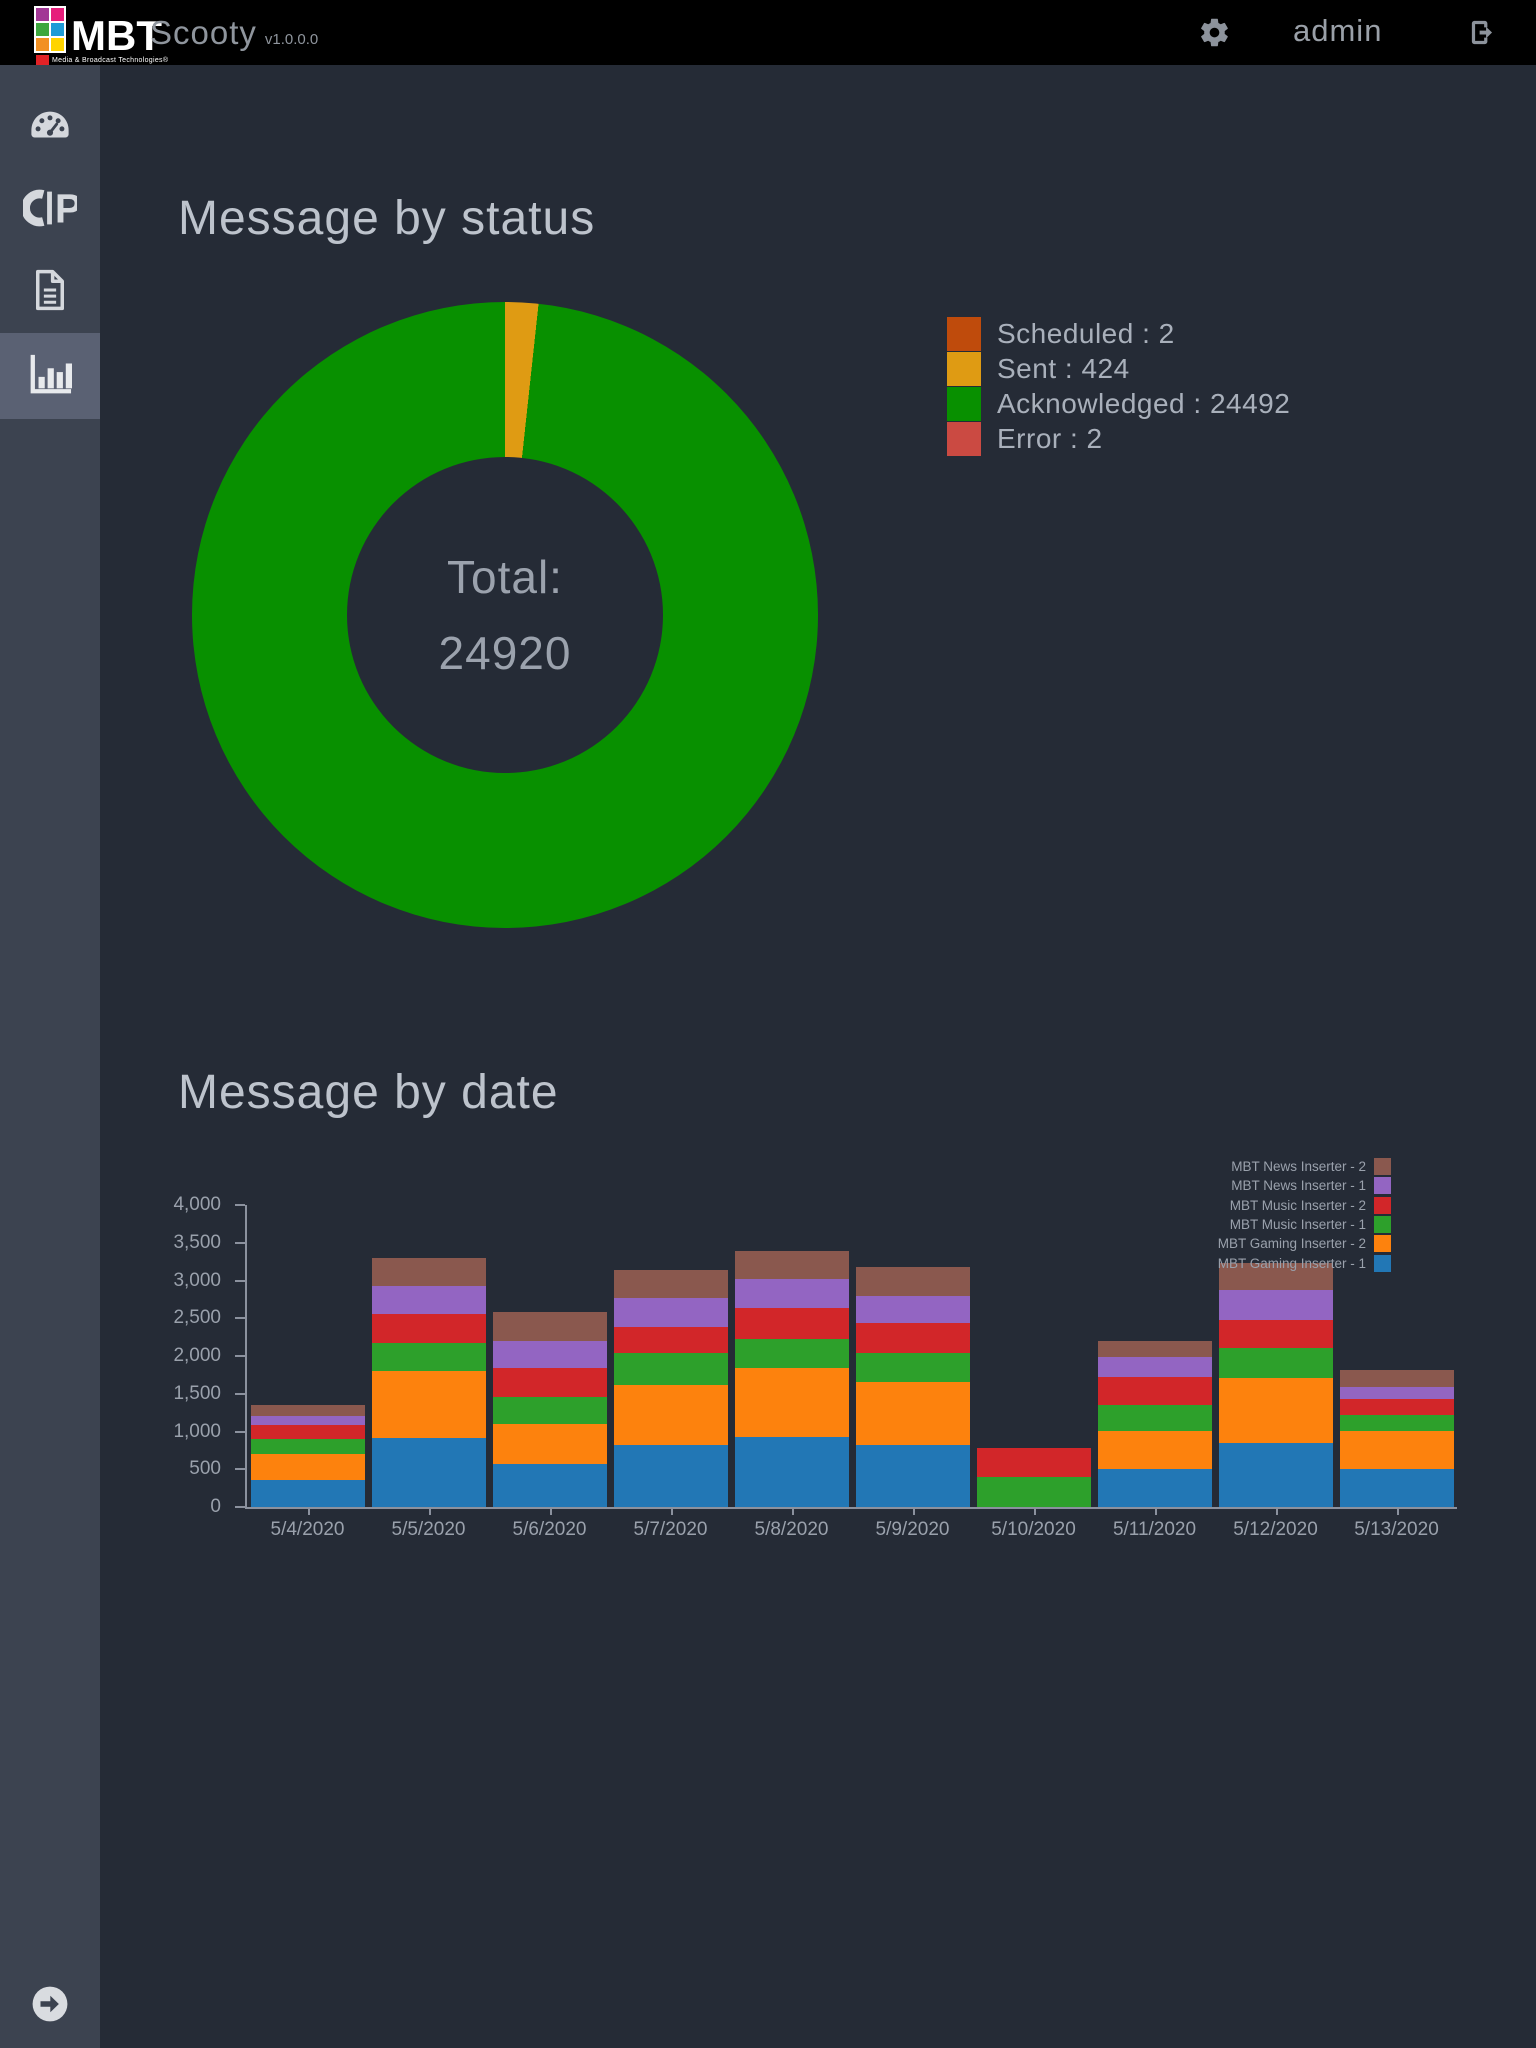 The image size is (1536, 2048). What do you see at coordinates (101, 37) in the screenshot?
I see `mbt-logo: MBT Media & Broadcast Technologies®` at bounding box center [101, 37].